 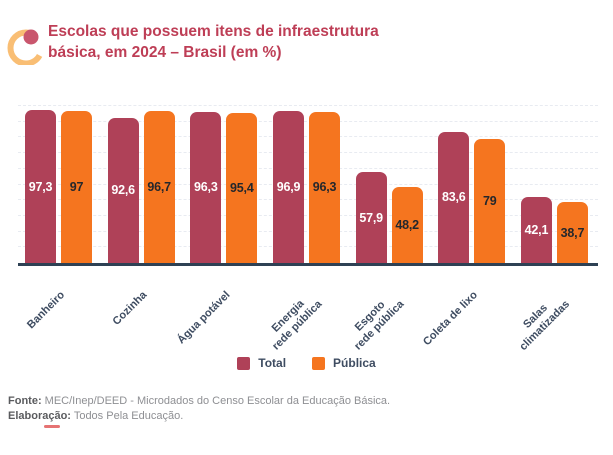 What do you see at coordinates (297, 325) in the screenshot?
I see `x-axis-label: Energia rede pública` at bounding box center [297, 325].